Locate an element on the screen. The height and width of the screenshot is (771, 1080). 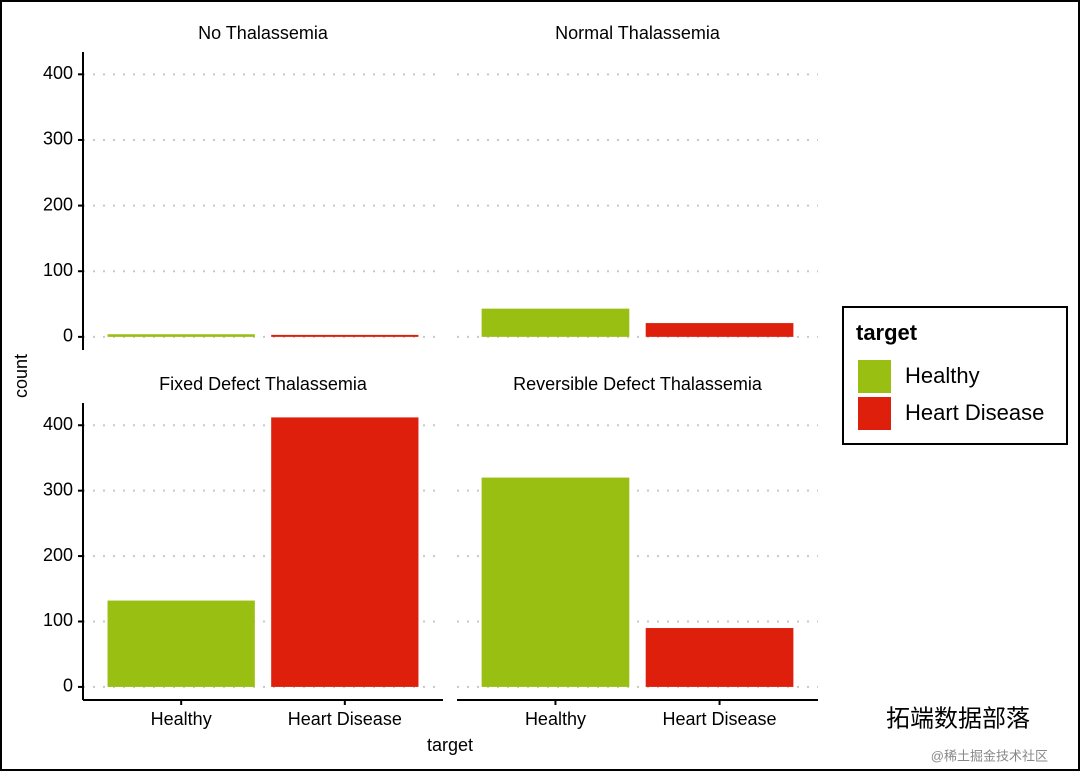
y-axis-title: count is located at coordinates (21, 376).